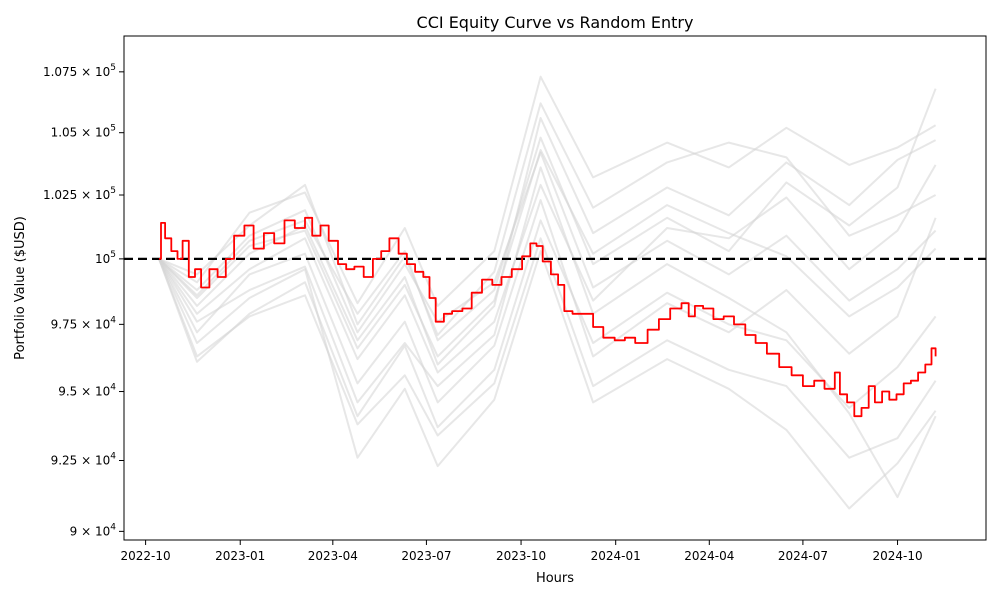  Describe the element at coordinates (83, 132) in the screenshot. I see `y-tick-label: 1.05 × 105` at that location.